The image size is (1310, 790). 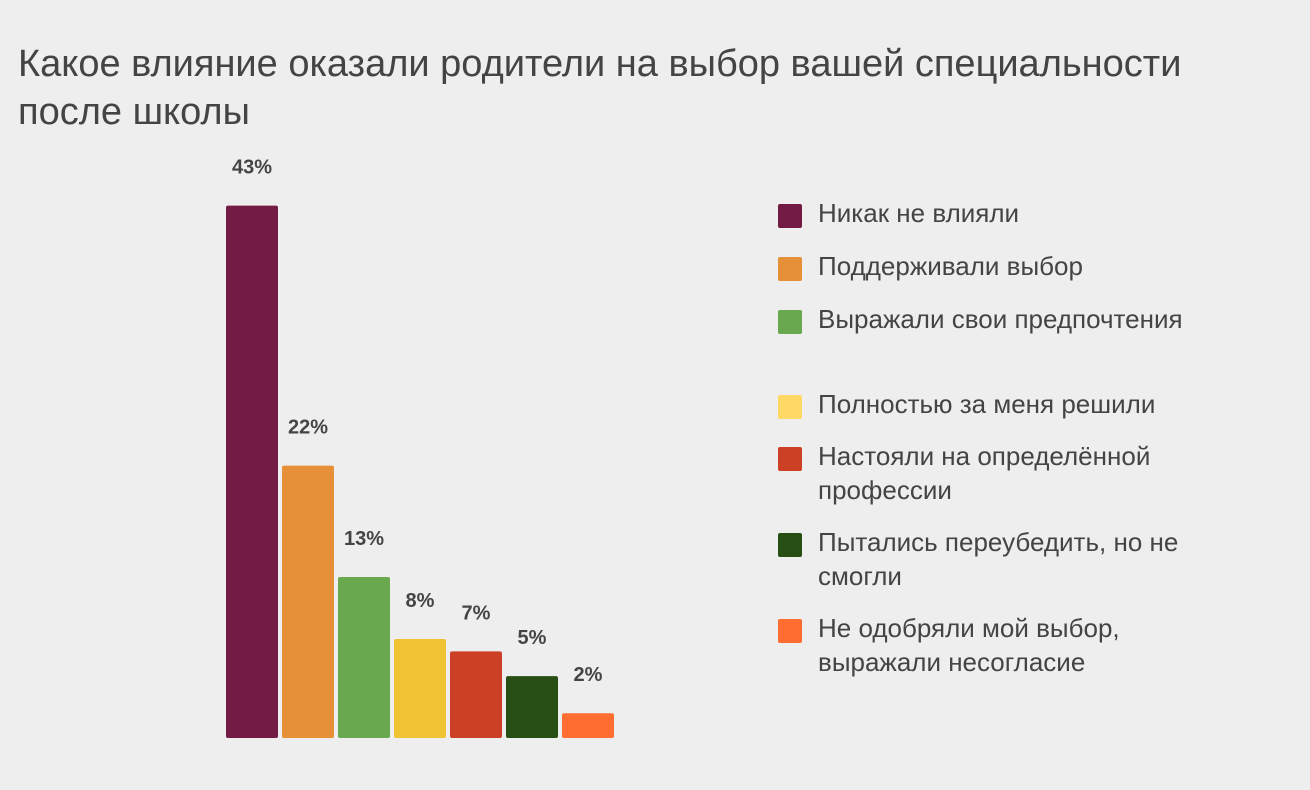 What do you see at coordinates (252, 168) in the screenshot?
I see `data-label: 43%` at bounding box center [252, 168].